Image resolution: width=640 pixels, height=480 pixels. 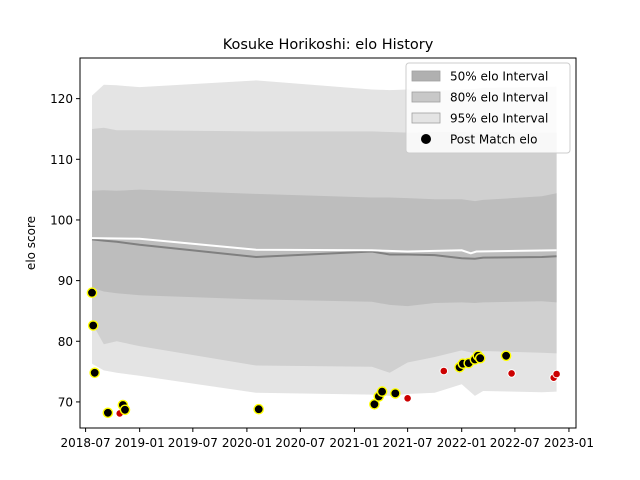 I want to click on x-tick-label: 2022-07, so click(x=515, y=443).